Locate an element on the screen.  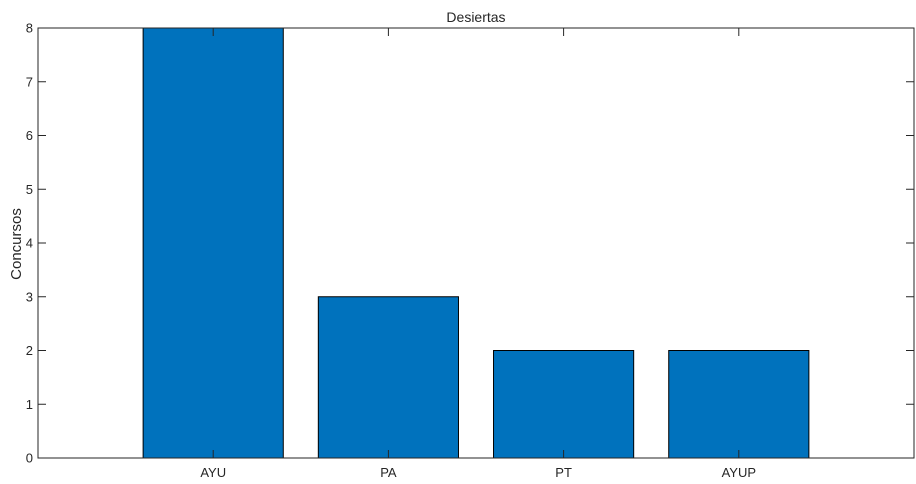
x-tick-label-ayu: AYU is located at coordinates (213, 472).